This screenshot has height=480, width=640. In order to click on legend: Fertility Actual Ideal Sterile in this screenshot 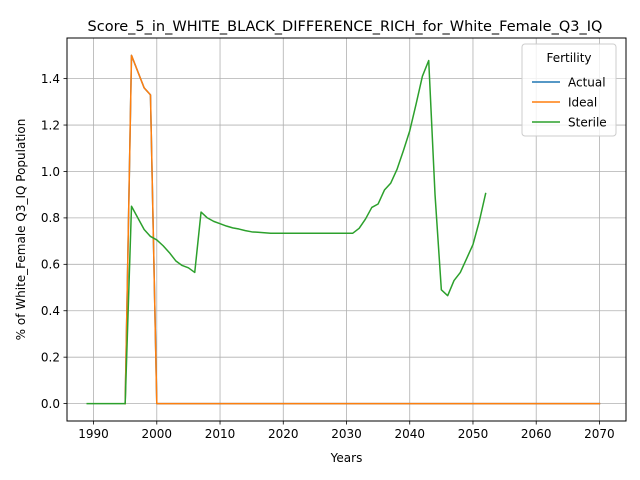, I will do `click(569, 90)`.